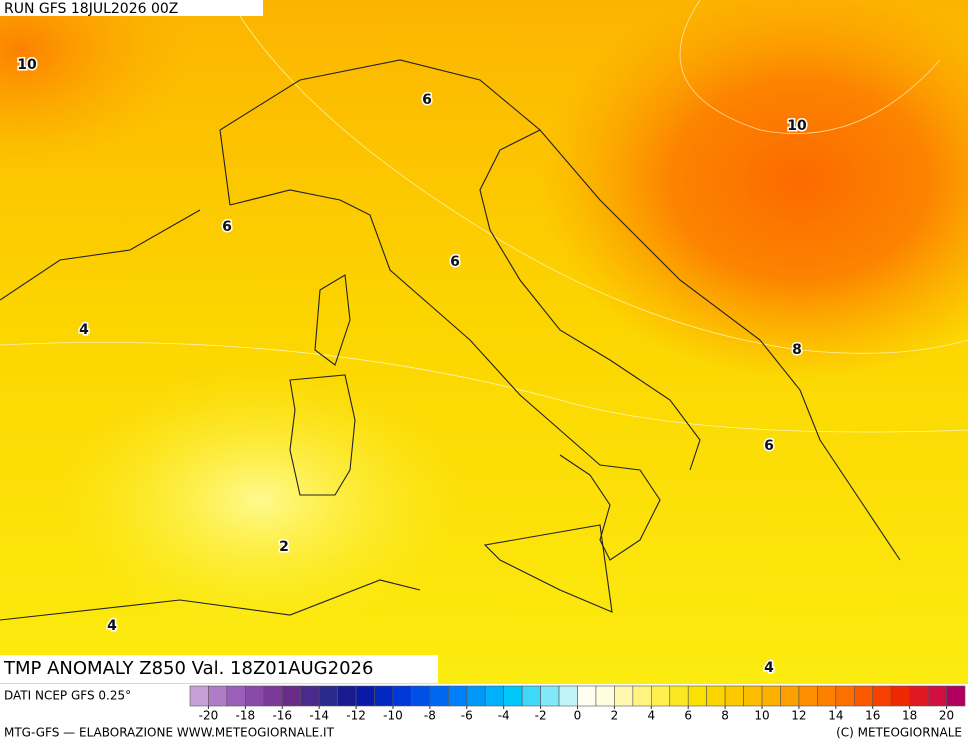 Image resolution: width=968 pixels, height=745 pixels. I want to click on source-label: DATI NCEP GFS 0.25°, so click(67, 696).